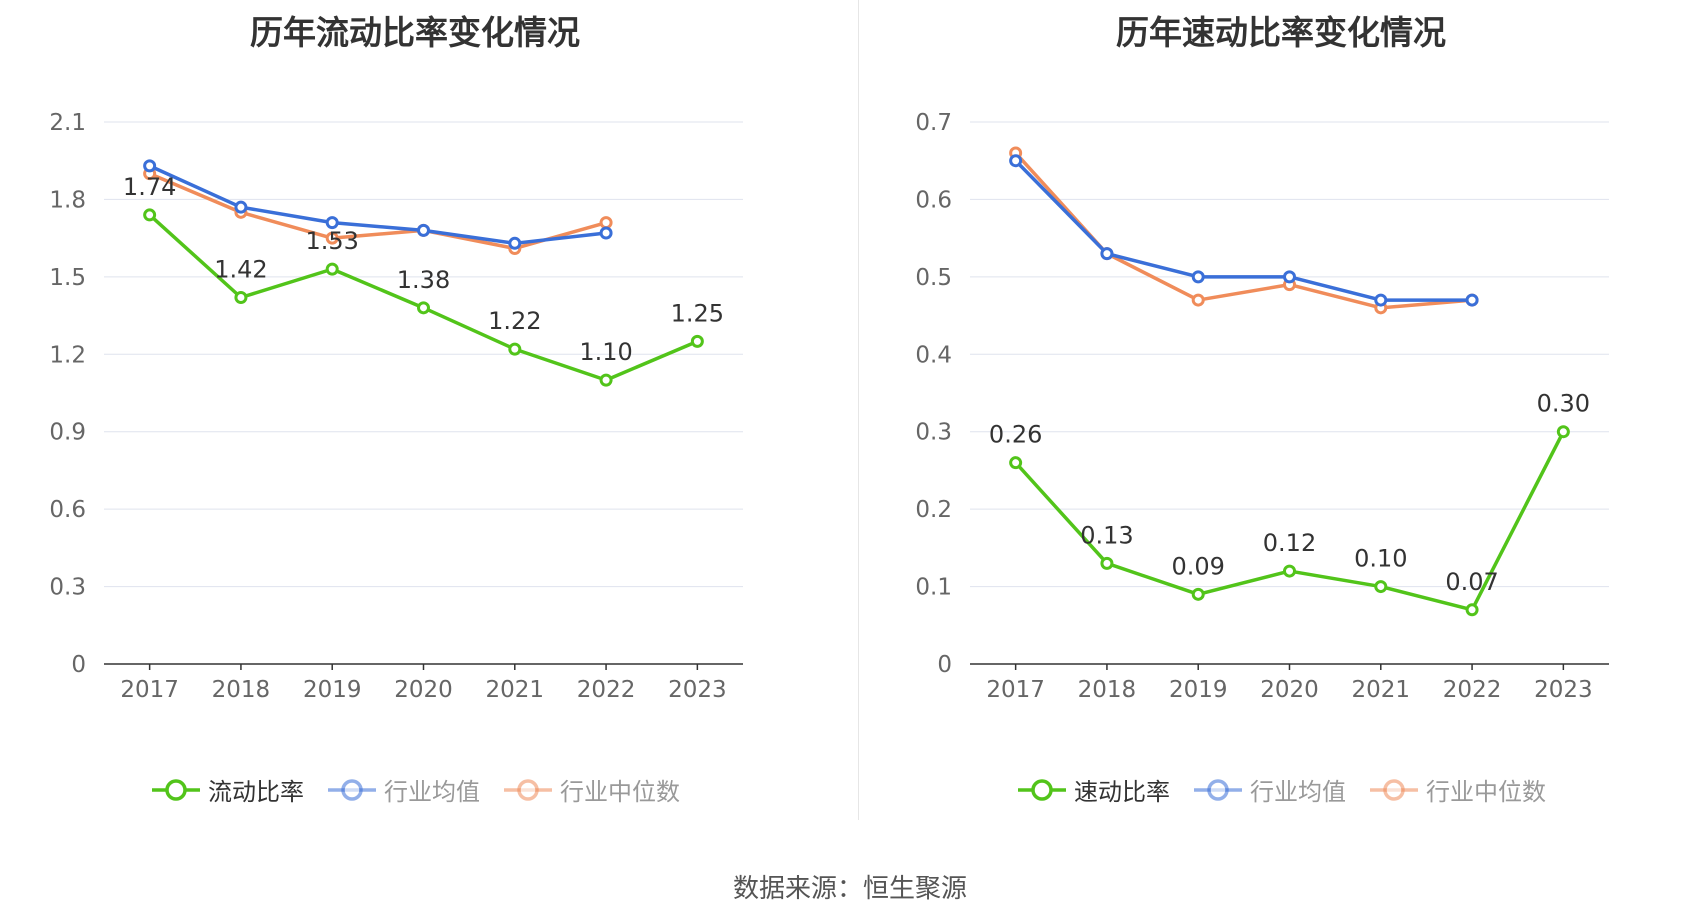 Image resolution: width=1700 pixels, height=918 pixels. Describe the element at coordinates (514, 321) in the screenshot. I see `data-label: 1.22` at that location.